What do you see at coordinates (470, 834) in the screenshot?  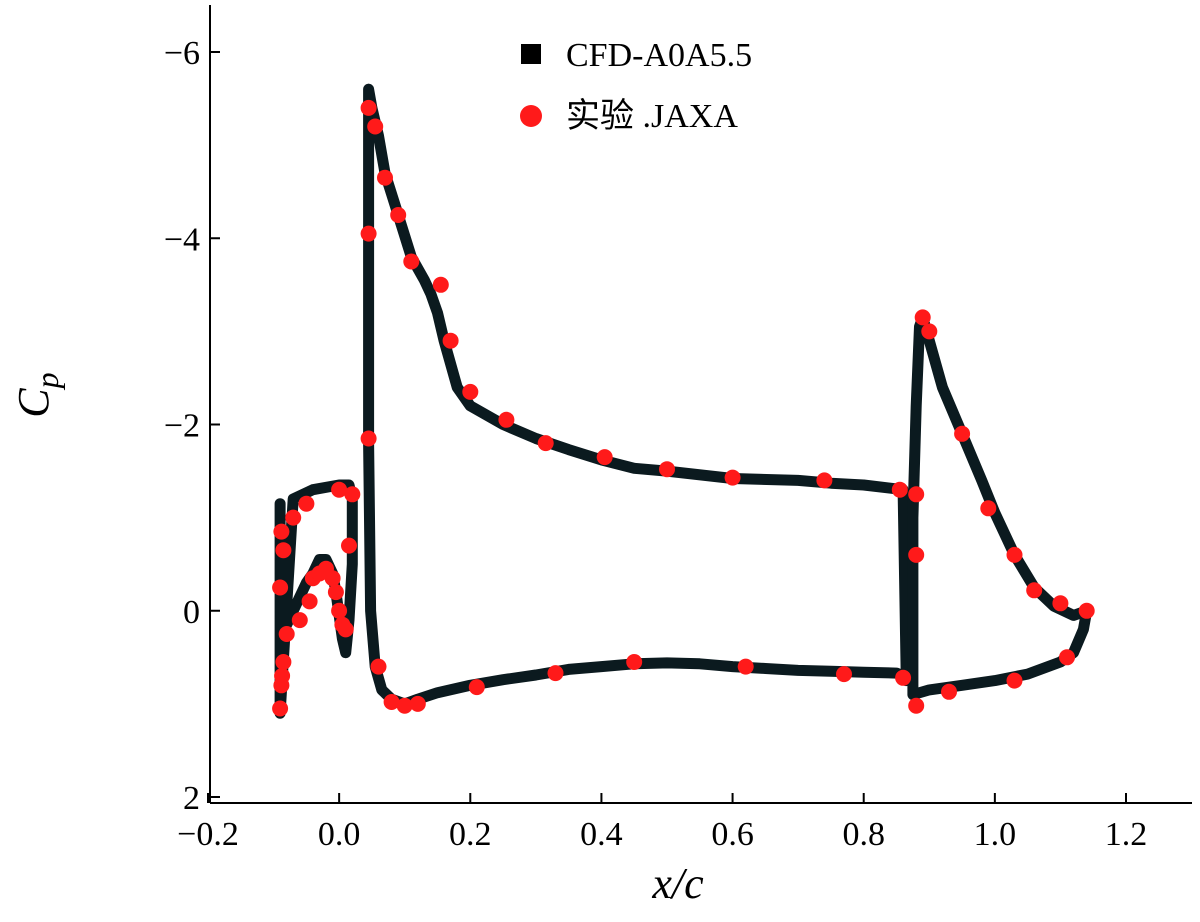 I see `x-tick-label: 0.2` at bounding box center [470, 834].